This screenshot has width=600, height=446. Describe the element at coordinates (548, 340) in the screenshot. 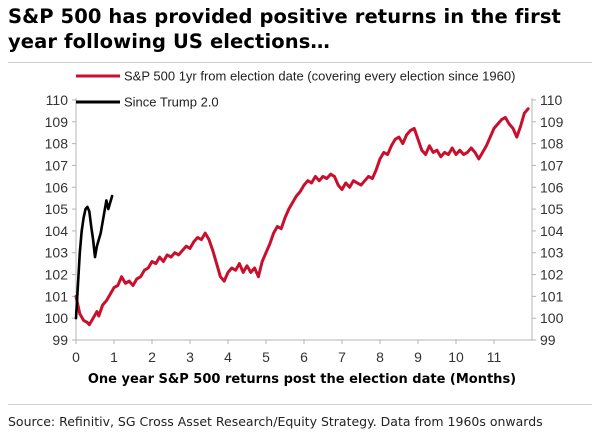

I see `y2-tick-label: 99` at that location.